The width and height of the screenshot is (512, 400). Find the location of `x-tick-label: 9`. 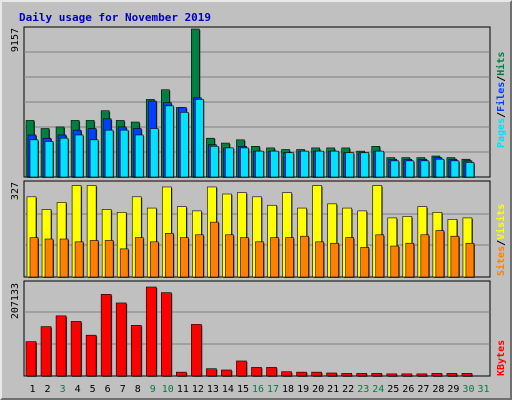

x-tick-label: 9 is located at coordinates (153, 389).